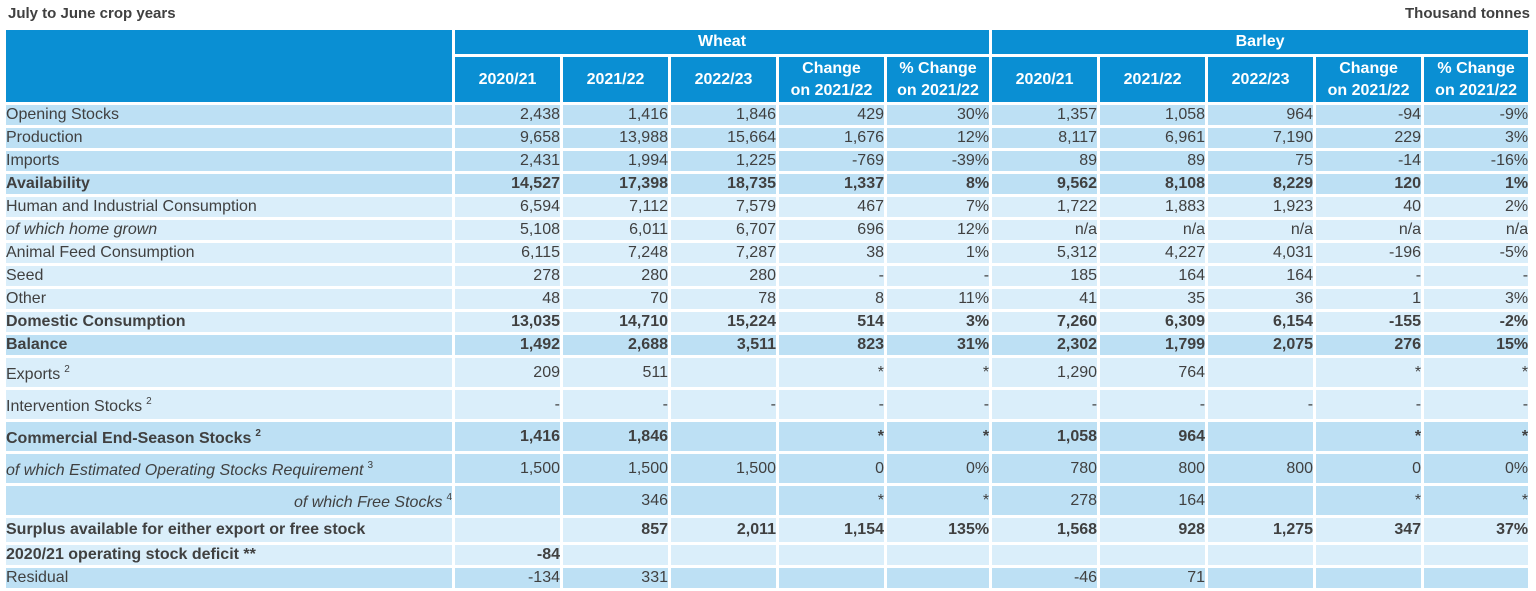 The height and width of the screenshot is (591, 1536). Describe the element at coordinates (229, 436) in the screenshot. I see `row-label-cell: Commercial End-Season Stocks 2` at that location.